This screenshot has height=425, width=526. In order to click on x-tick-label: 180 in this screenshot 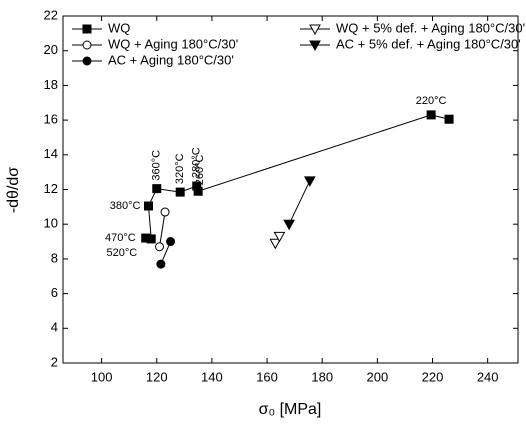, I will do `click(322, 376)`.